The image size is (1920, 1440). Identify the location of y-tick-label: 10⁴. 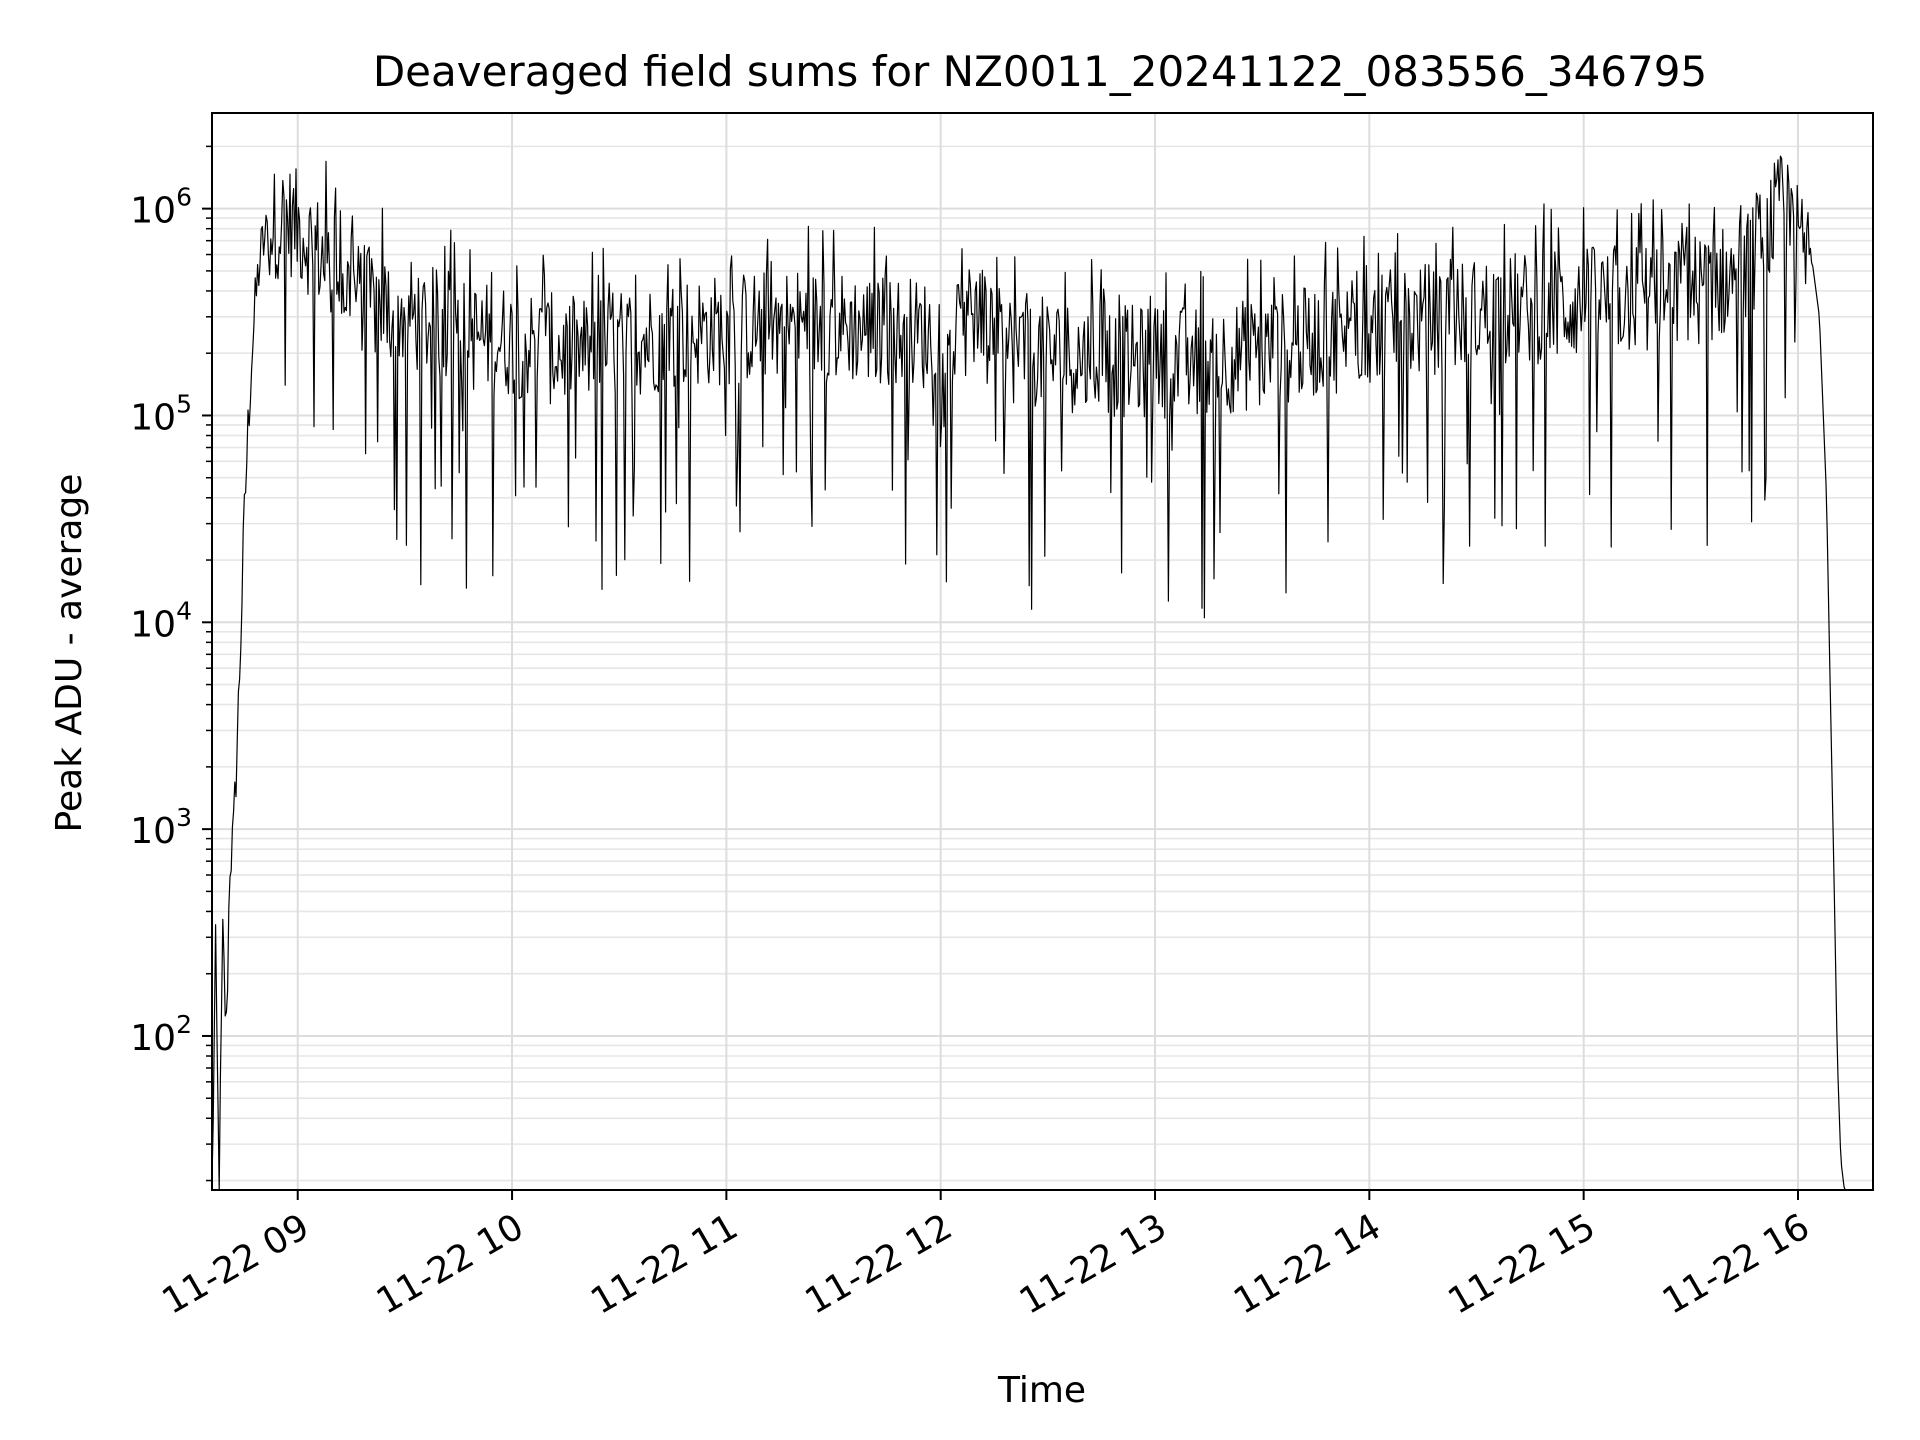
(161, 620).